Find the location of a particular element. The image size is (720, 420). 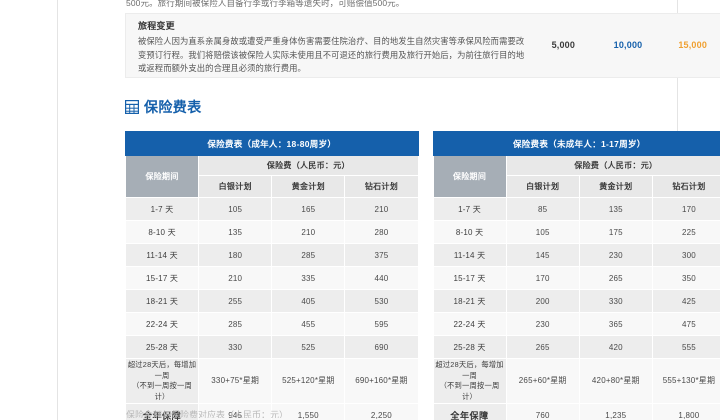

row-value-silver: 265 is located at coordinates (542, 347).